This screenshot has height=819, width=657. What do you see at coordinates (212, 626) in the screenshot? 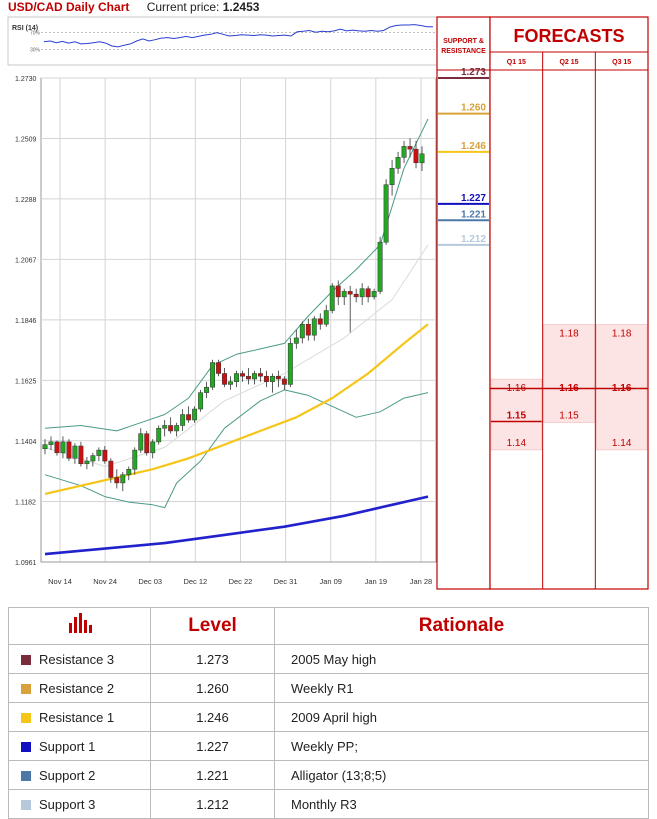
I see `level-header: Level` at bounding box center [212, 626].